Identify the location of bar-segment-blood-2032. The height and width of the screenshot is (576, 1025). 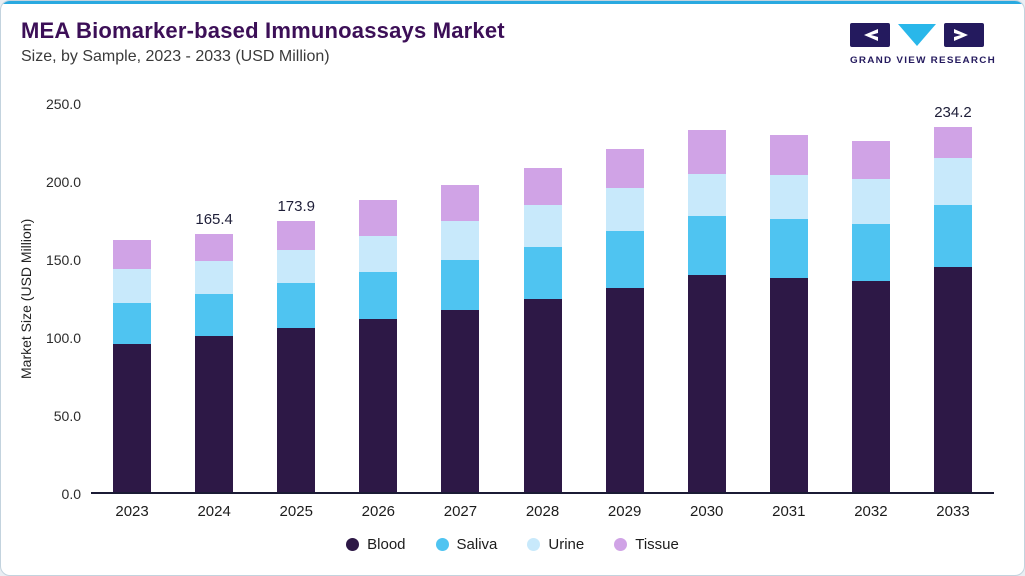
(870, 386).